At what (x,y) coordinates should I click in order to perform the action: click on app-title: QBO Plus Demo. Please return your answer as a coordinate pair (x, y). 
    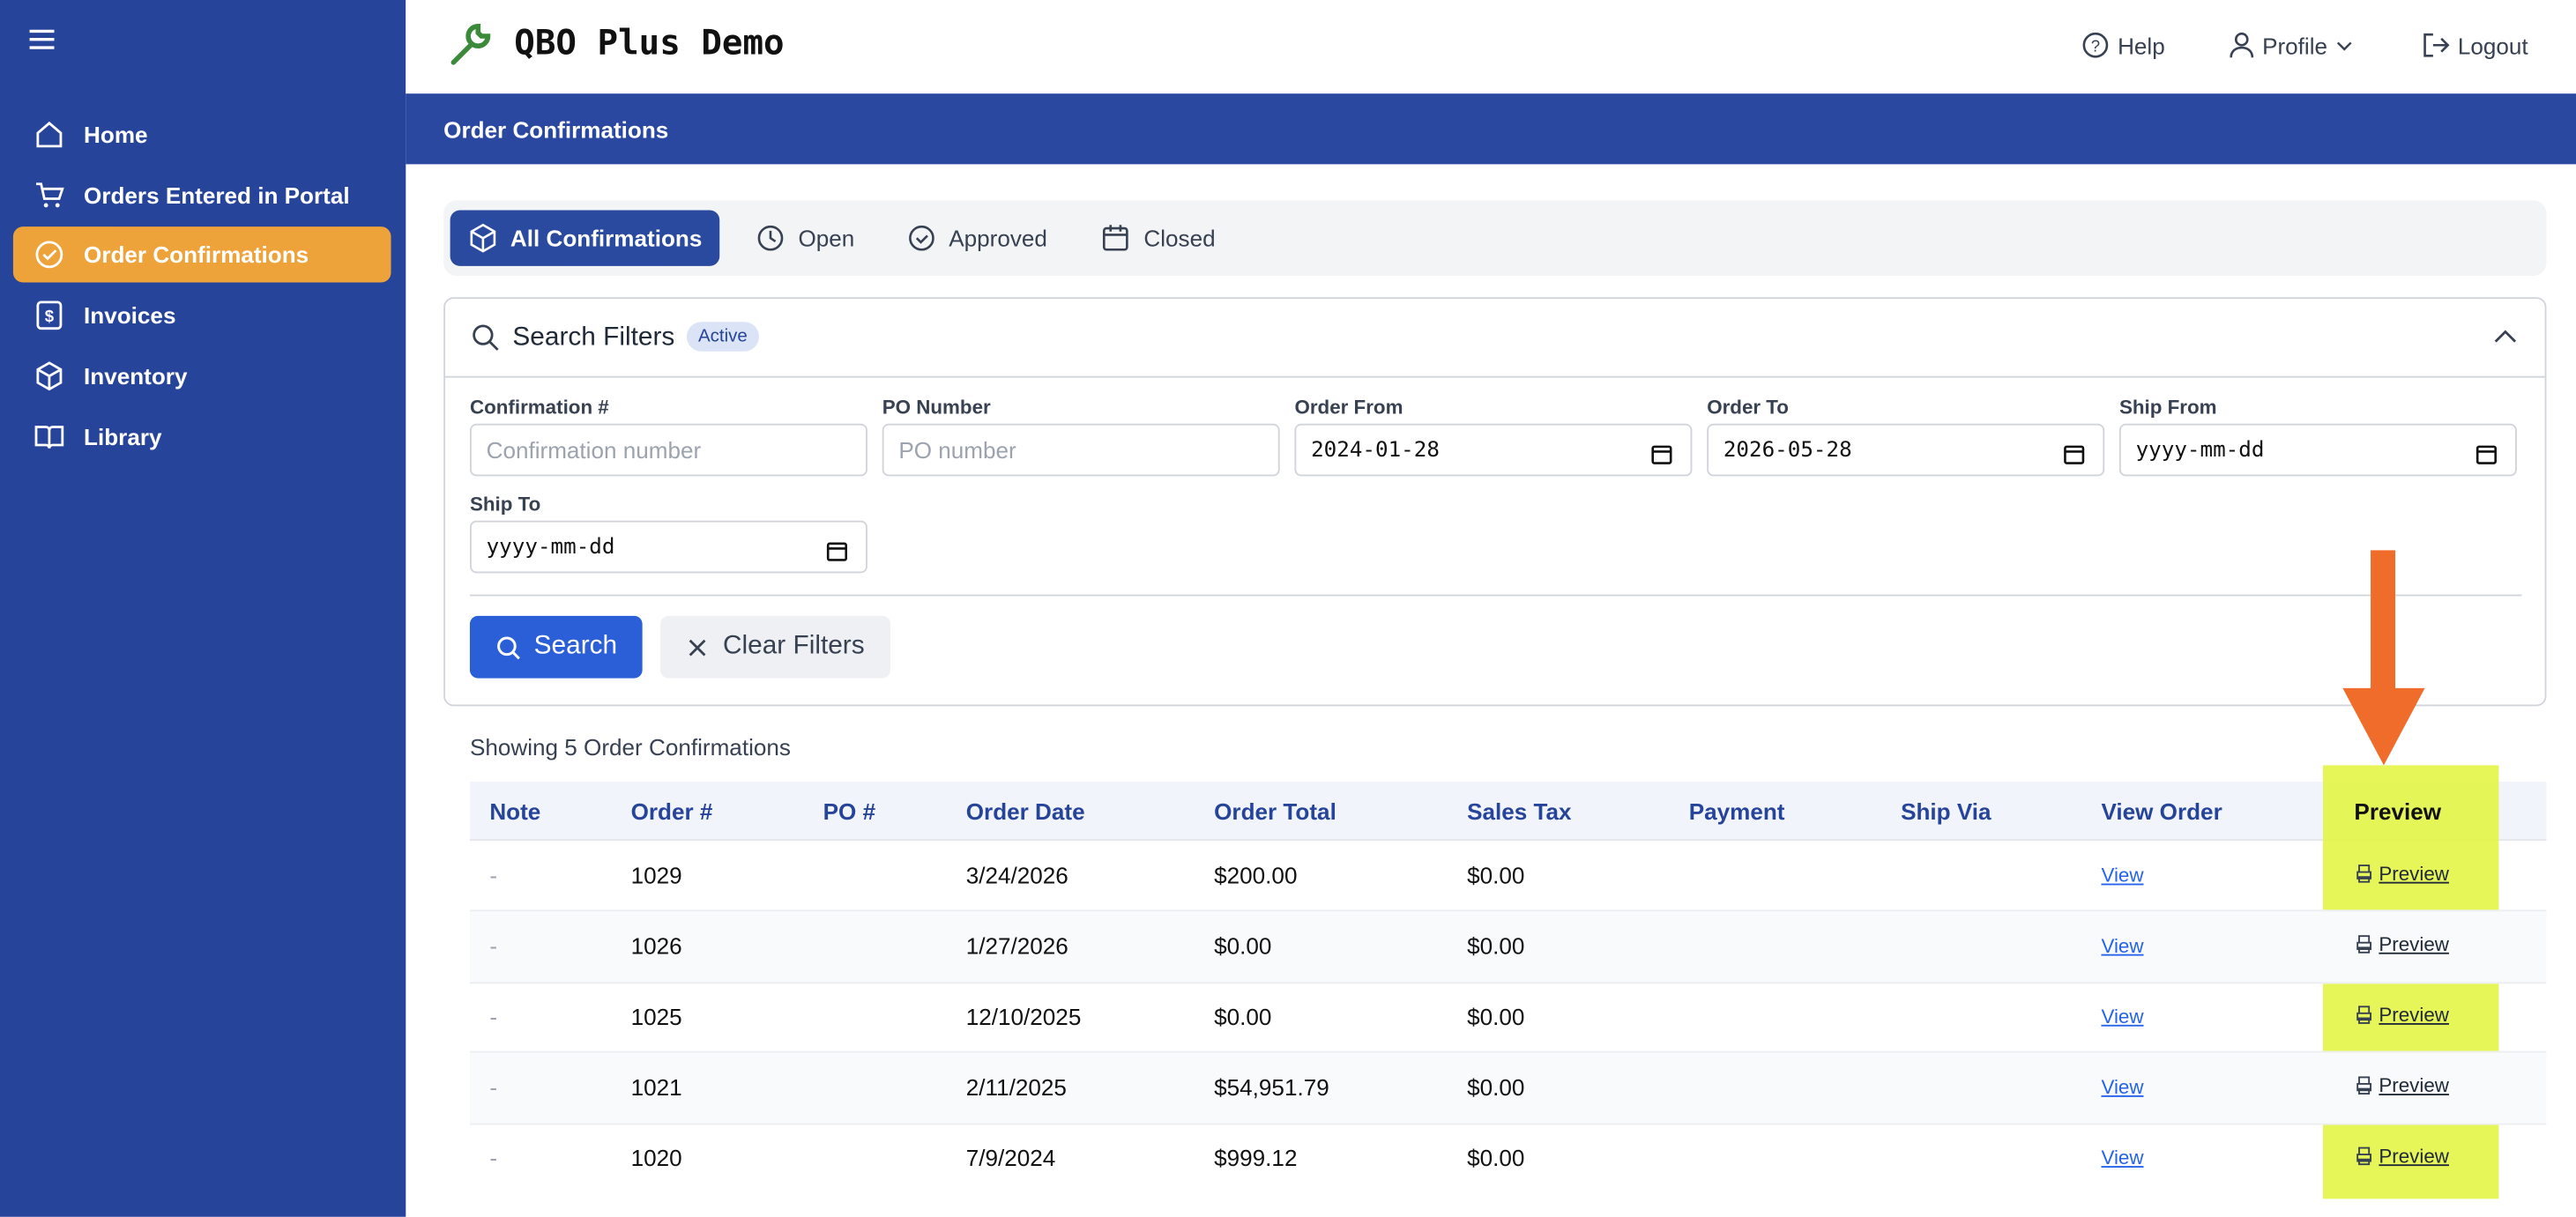
    Looking at the image, I should click on (649, 43).